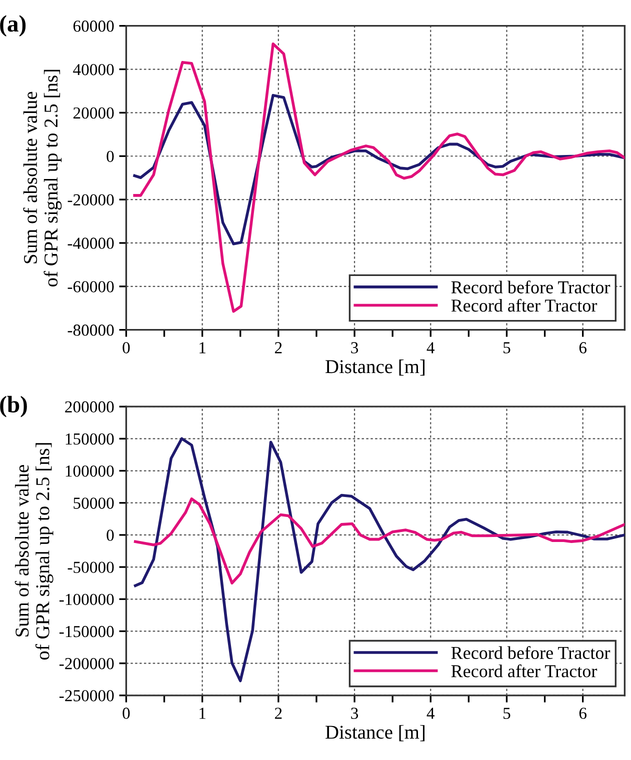 The height and width of the screenshot is (760, 631). What do you see at coordinates (94, 503) in the screenshot?
I see `y-tick-label: 50000` at bounding box center [94, 503].